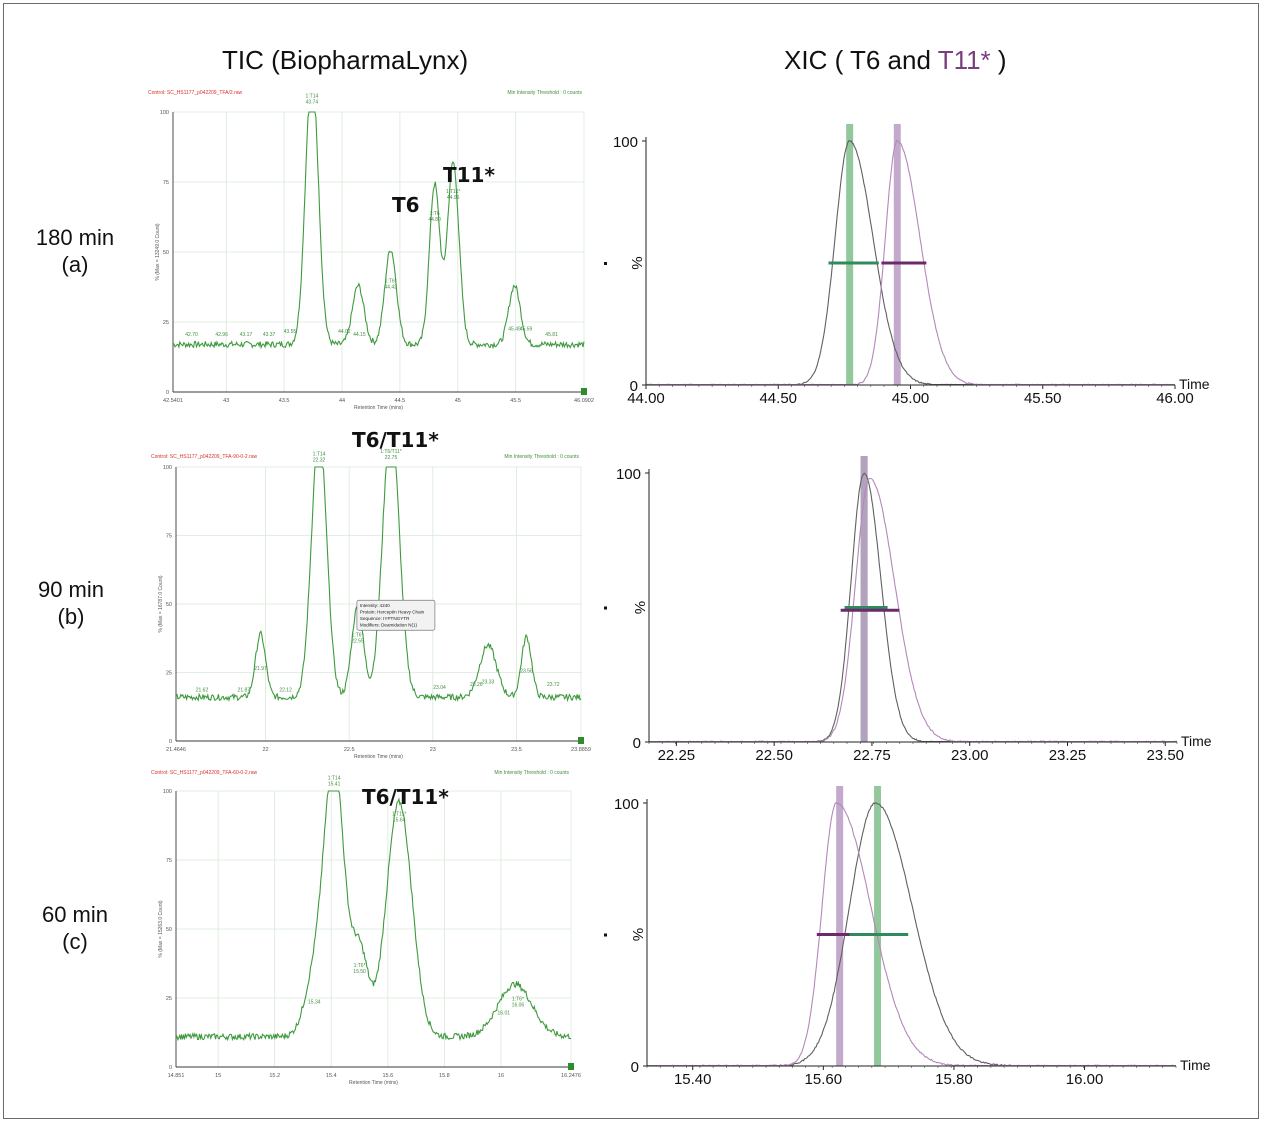  I want to click on tic-peak-rt-label: 23.26, so click(476, 685).